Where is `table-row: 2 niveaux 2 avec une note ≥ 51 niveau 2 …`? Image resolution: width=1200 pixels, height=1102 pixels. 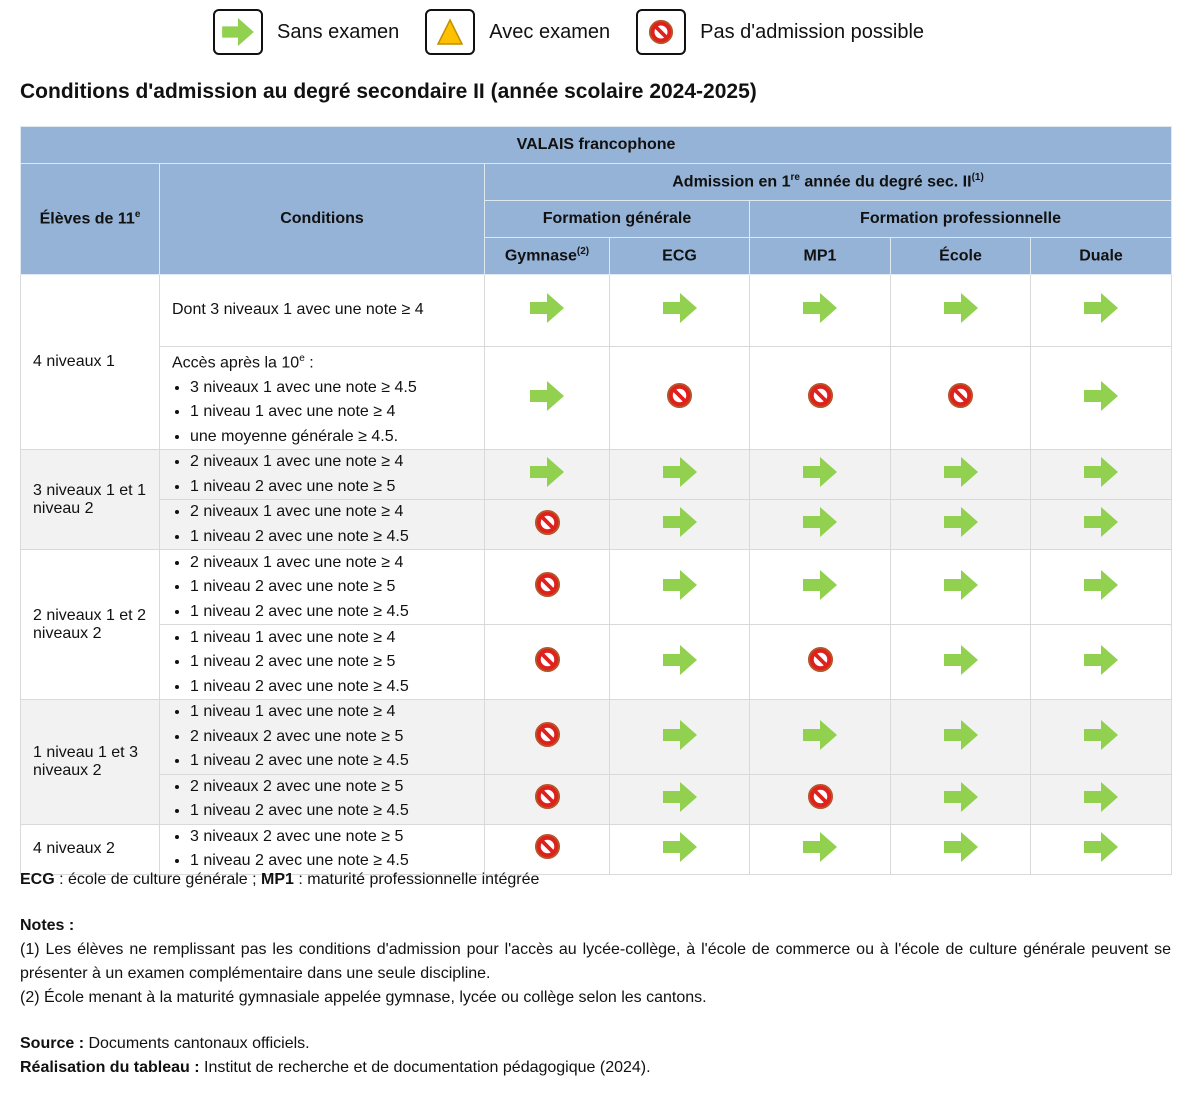 table-row: 2 niveaux 2 avec une note ≥ 51 niveau 2 … is located at coordinates (597, 799).